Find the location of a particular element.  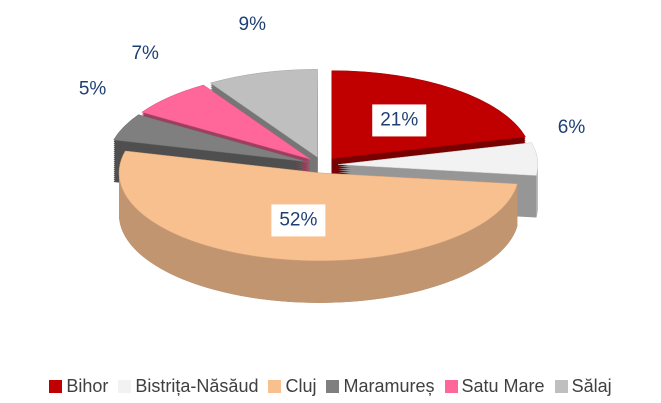

legend-label: Bihor is located at coordinates (87, 386).